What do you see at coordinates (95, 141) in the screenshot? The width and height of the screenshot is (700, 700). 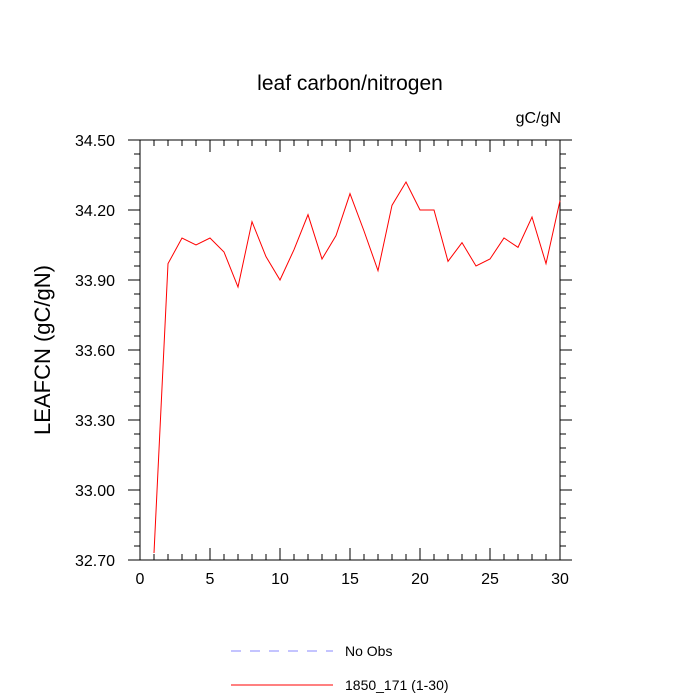 I see `y-tick-label: 34.50` at bounding box center [95, 141].